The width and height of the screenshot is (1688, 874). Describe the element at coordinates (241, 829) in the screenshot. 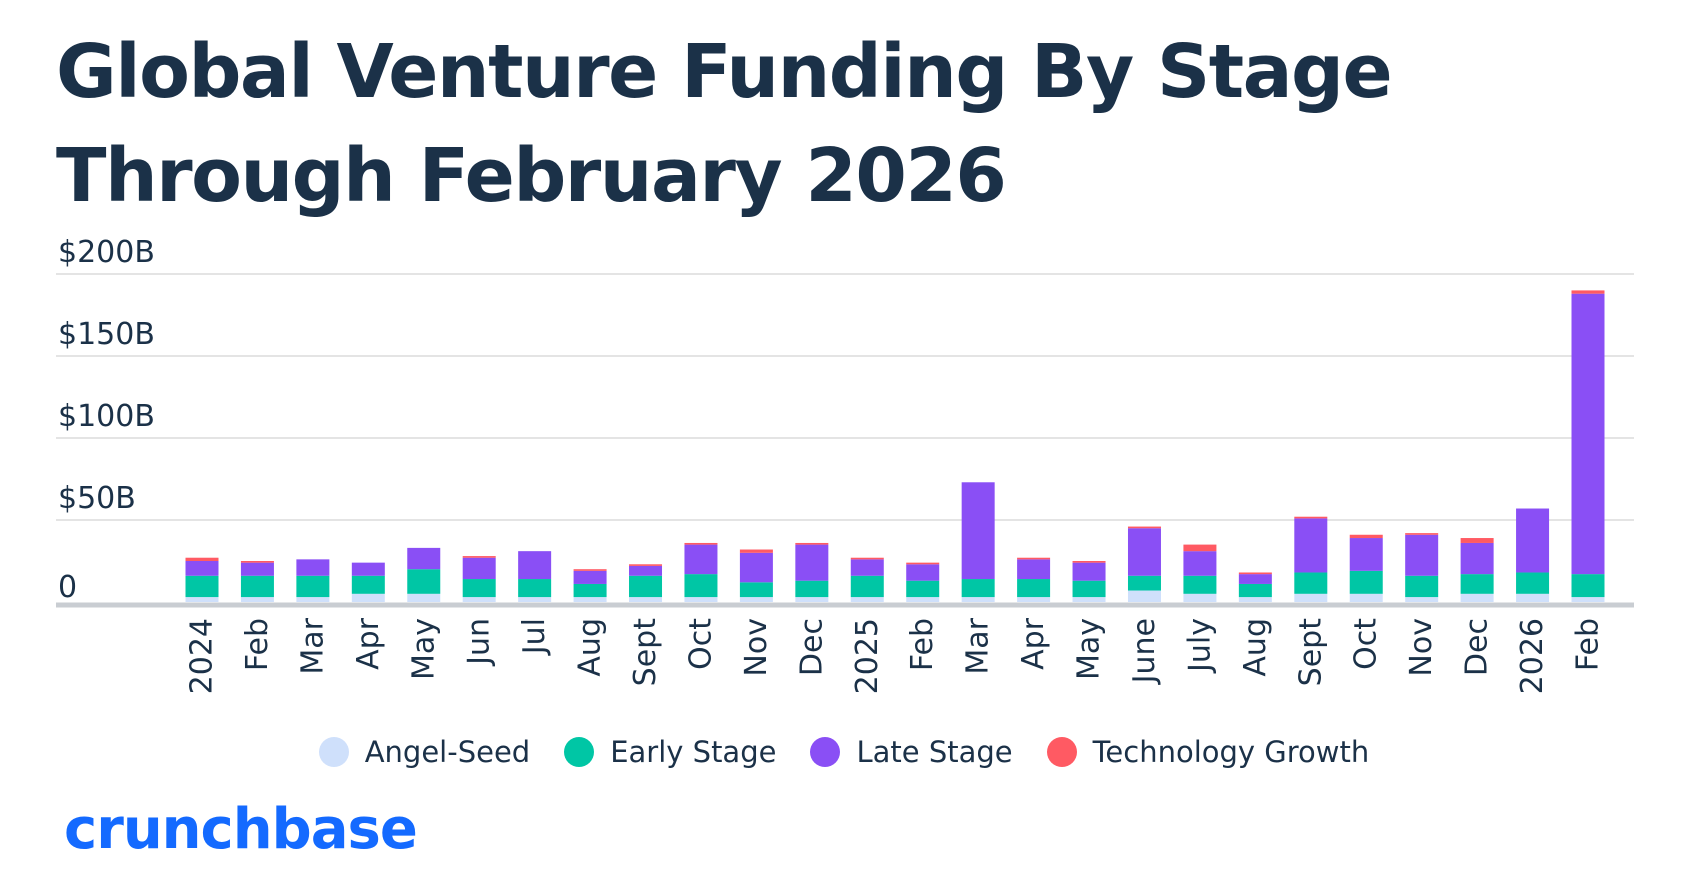

I see `crunchbase-logo: crunchbase` at that location.